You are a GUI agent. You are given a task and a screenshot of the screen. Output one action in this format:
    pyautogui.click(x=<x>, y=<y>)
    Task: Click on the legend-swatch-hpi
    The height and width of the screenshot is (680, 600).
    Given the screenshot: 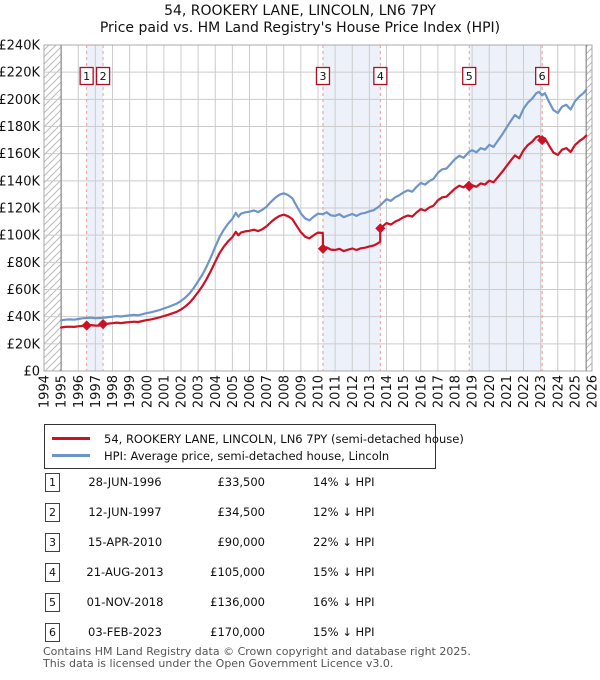 What is the action you would take?
    pyautogui.click(x=71, y=455)
    